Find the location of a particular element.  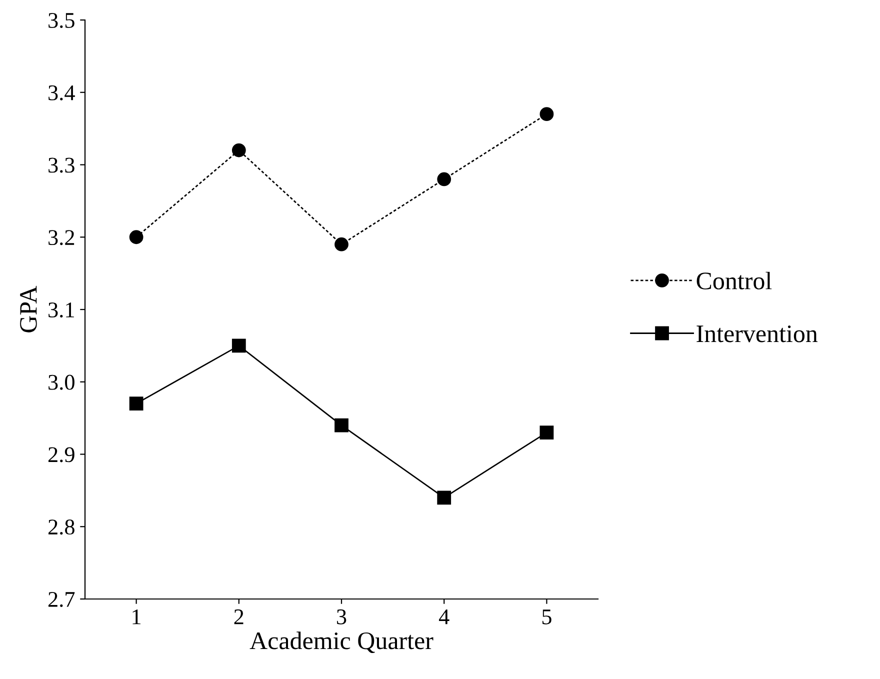

y-axis-title: GPA is located at coordinates (28, 309).